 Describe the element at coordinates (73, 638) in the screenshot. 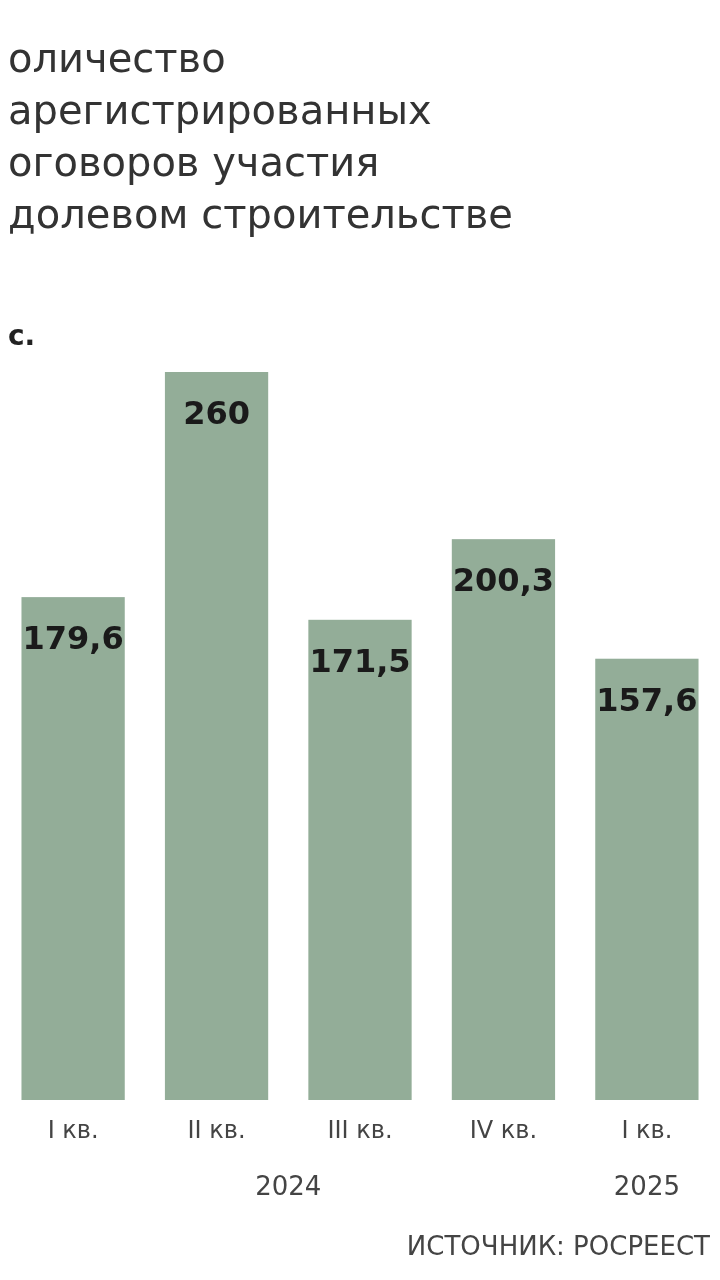

I see `data-label: 179,6` at that location.